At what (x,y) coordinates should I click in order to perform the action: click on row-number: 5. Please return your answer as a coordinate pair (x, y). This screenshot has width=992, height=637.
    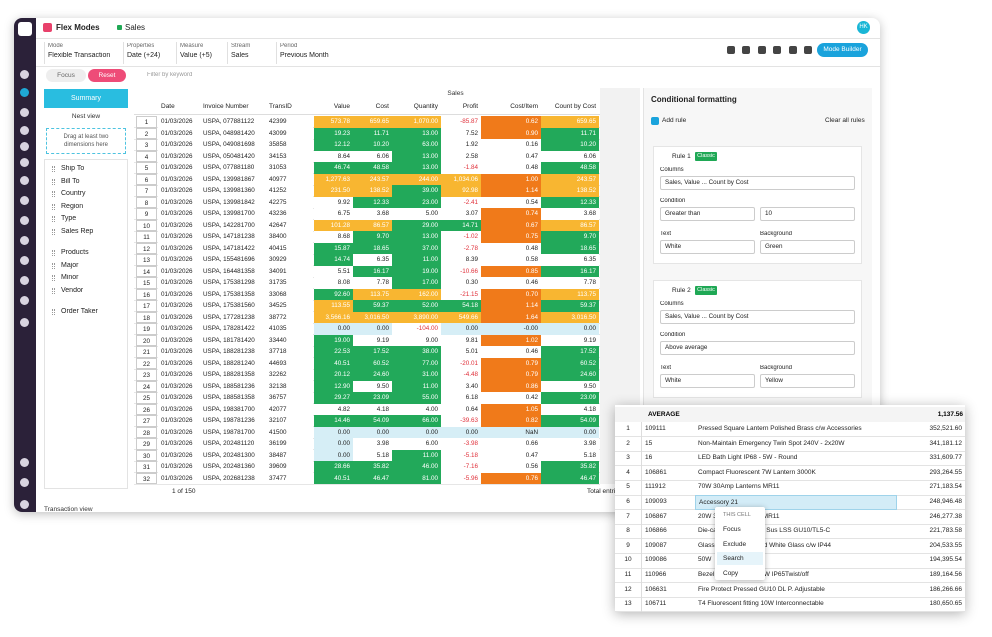
    Looking at the image, I should click on (146, 168).